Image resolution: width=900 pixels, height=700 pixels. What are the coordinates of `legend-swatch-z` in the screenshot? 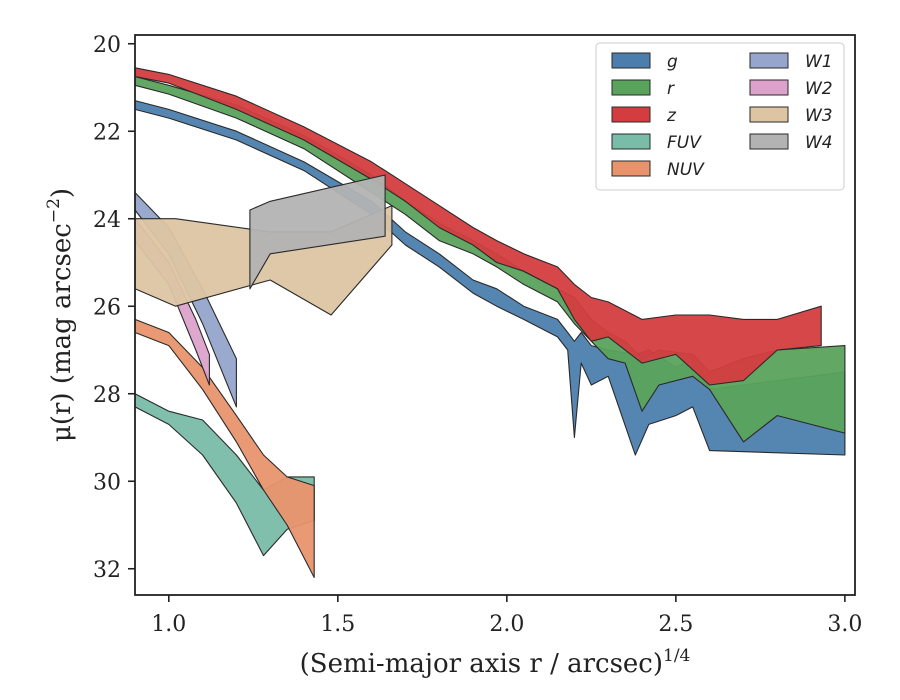 It's located at (631, 114).